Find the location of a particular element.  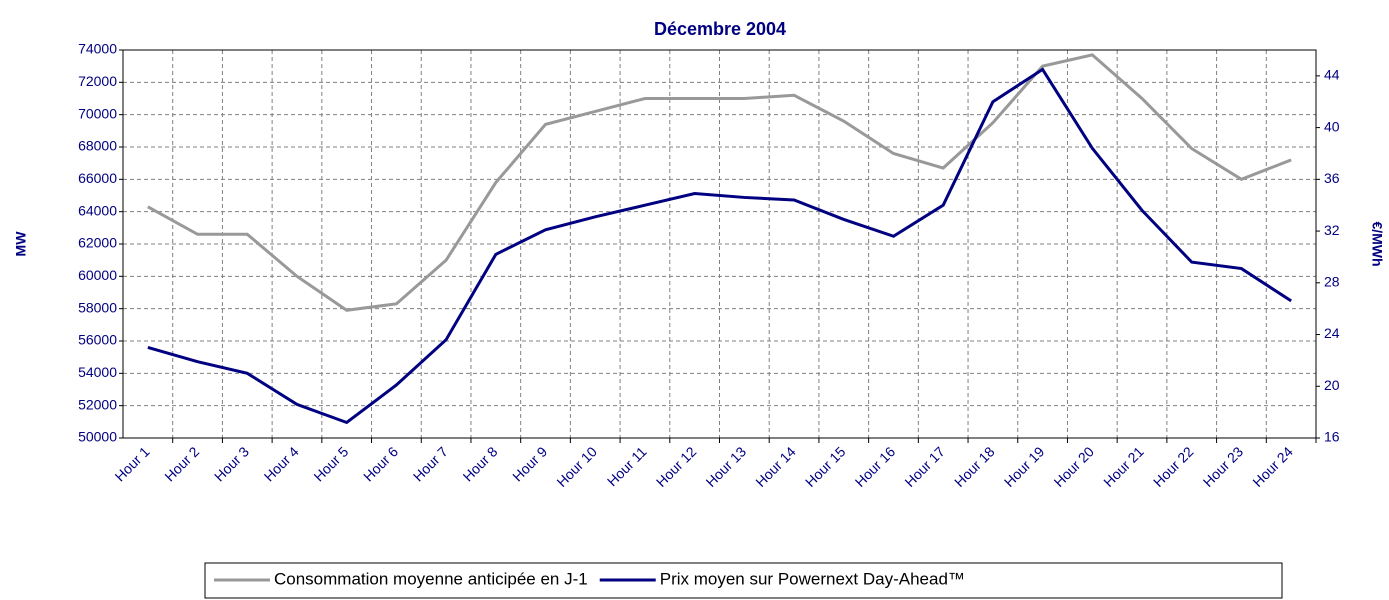

legend-label: Prix moyen sur Powernext Day-Ahead™ is located at coordinates (812, 578).